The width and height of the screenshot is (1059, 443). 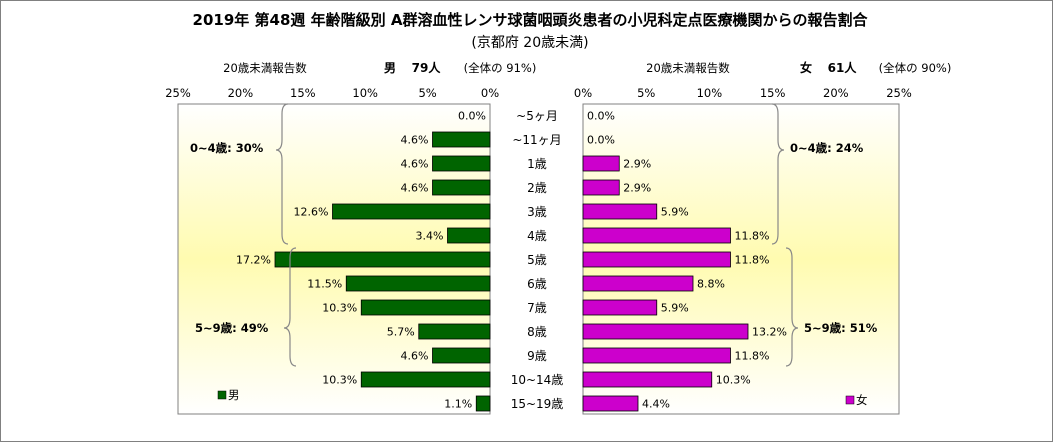 What do you see at coordinates (792, 307) in the screenshot?
I see `female-5-9-brace` at bounding box center [792, 307].